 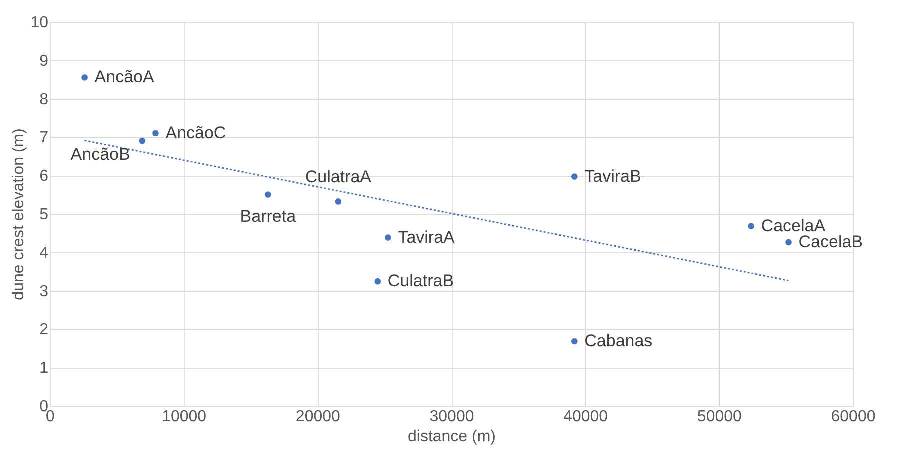 What do you see at coordinates (124, 77) in the screenshot?
I see `annotation: AncãoA` at bounding box center [124, 77].